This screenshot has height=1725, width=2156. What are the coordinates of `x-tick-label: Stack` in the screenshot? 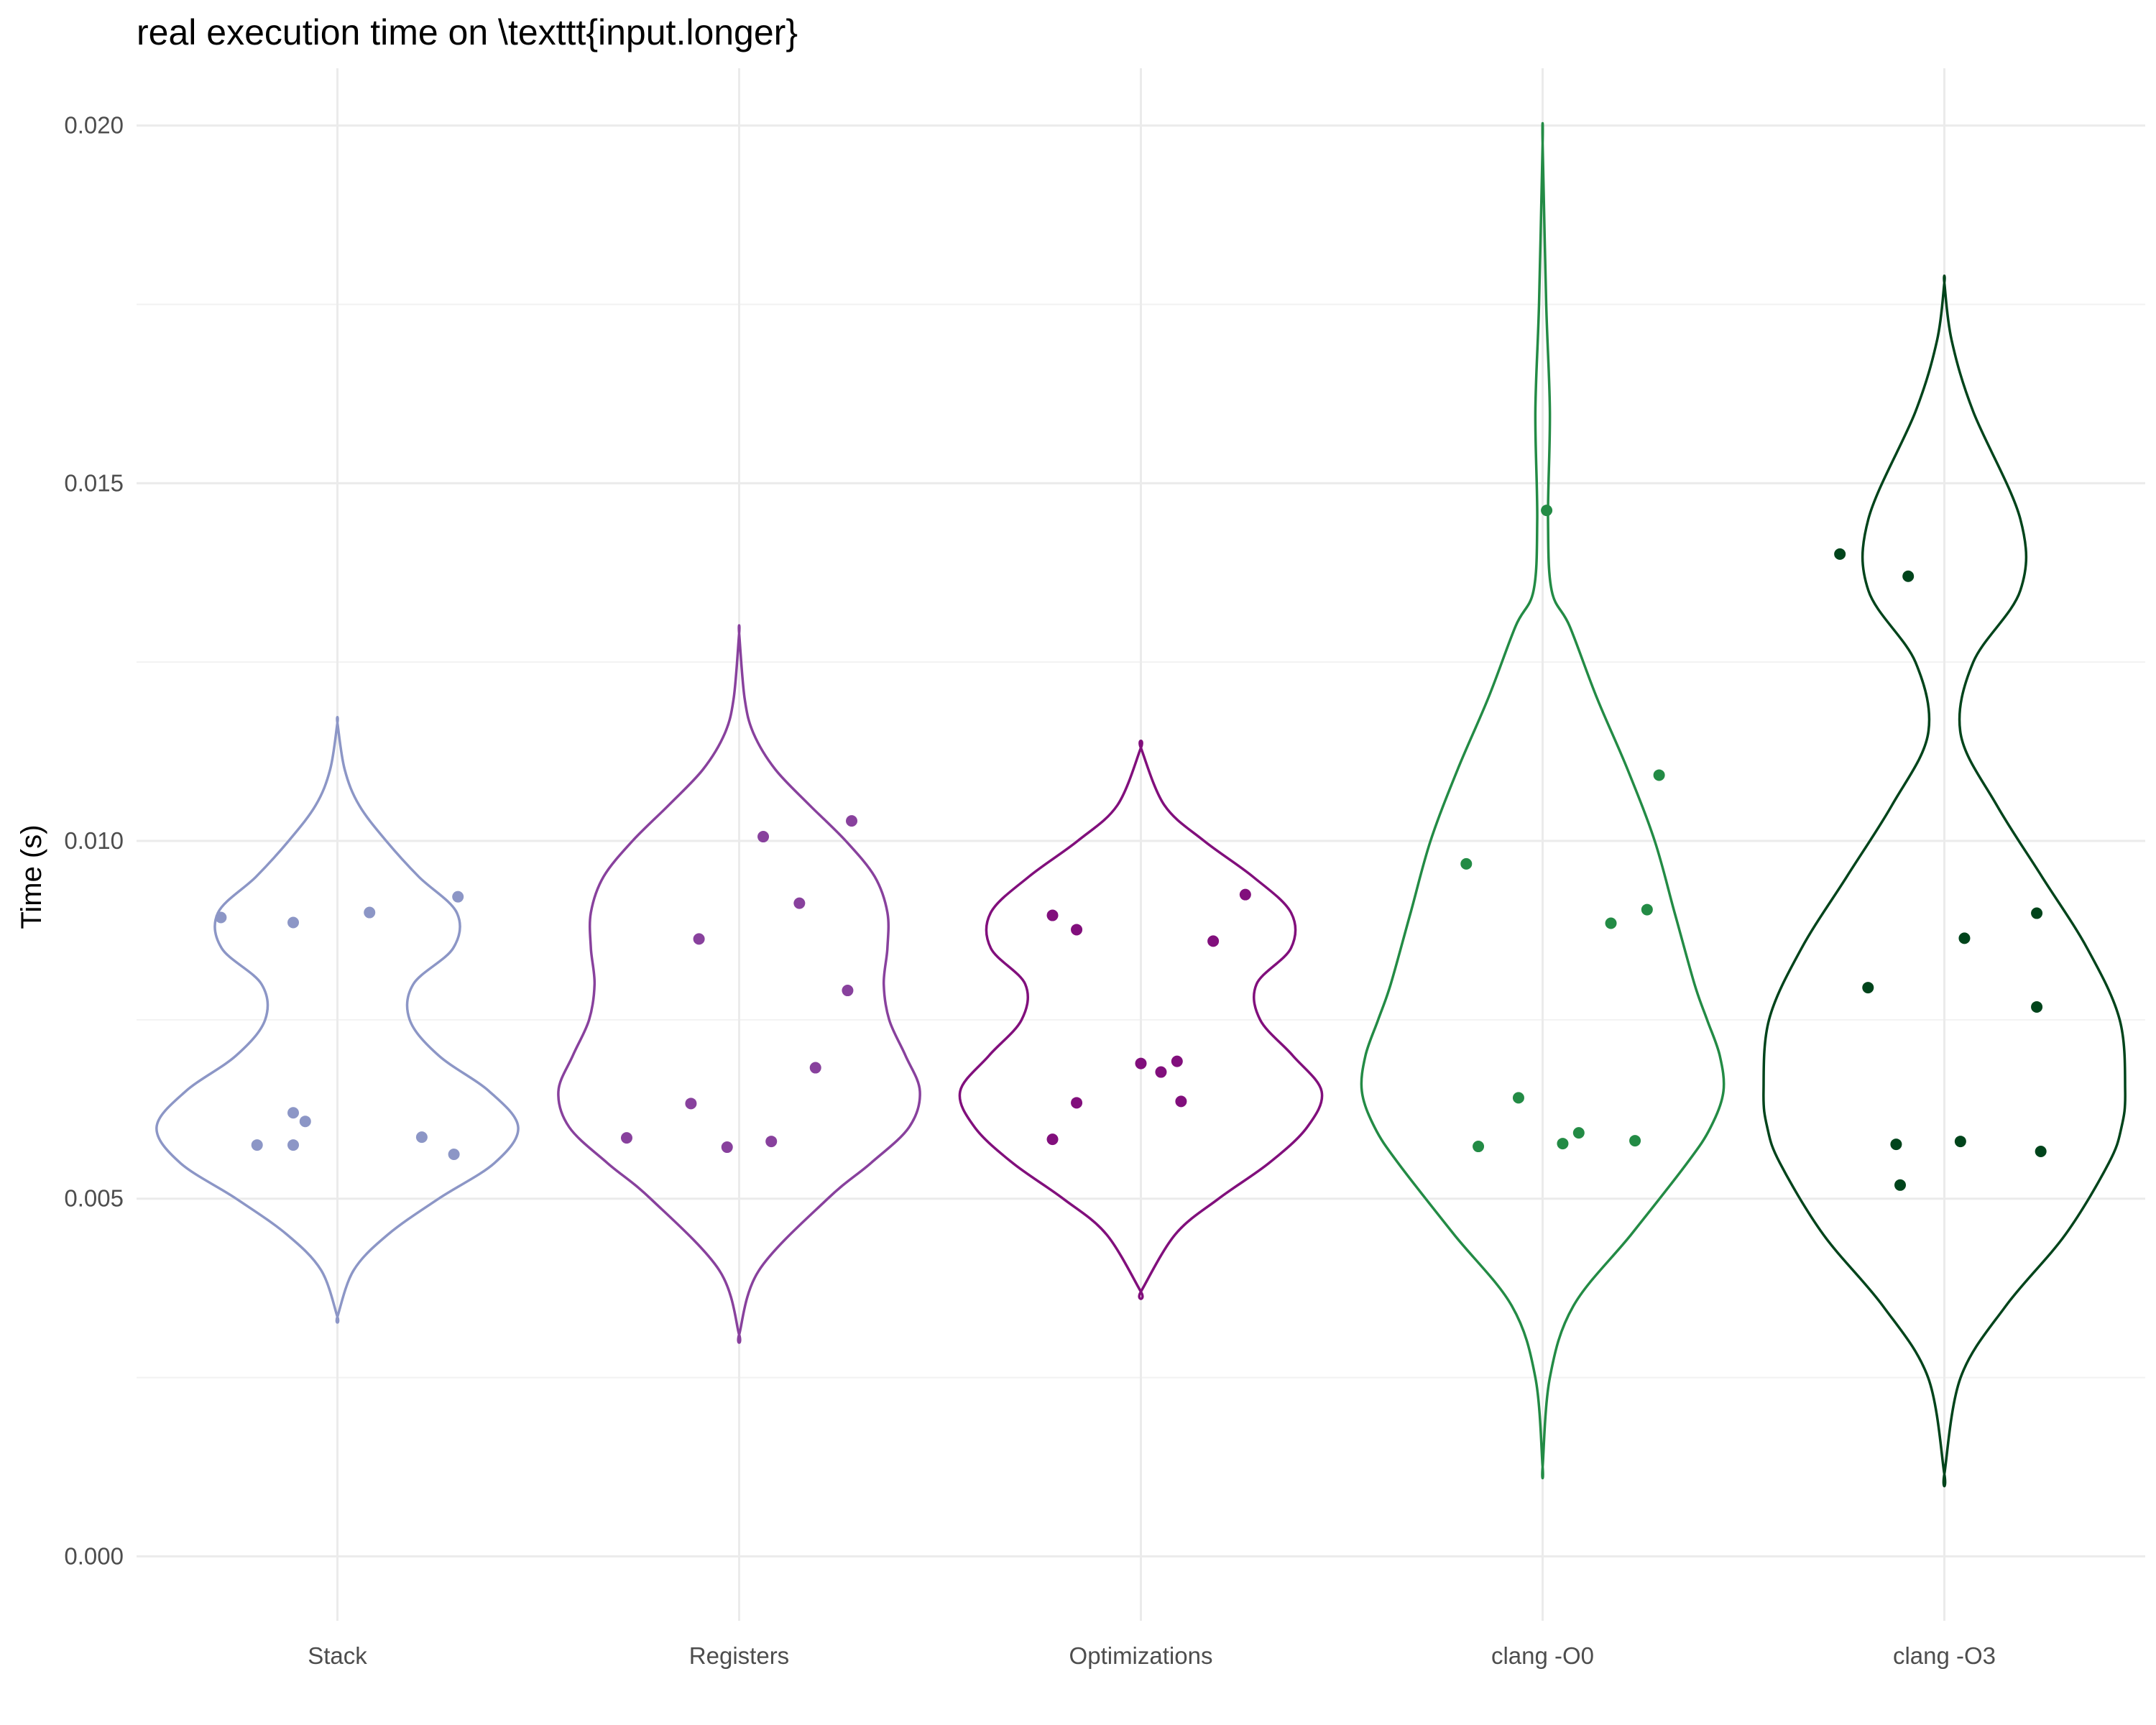 It's located at (337, 1655).